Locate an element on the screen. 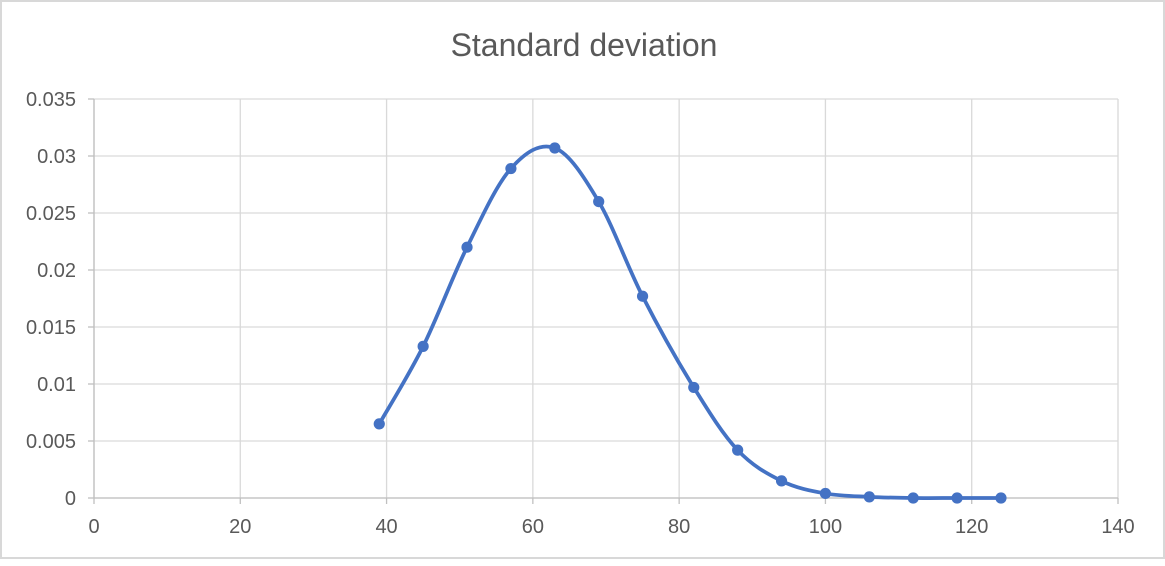 The width and height of the screenshot is (1165, 566). y-axis-tick-label: 0.01 is located at coordinates (56, 385).